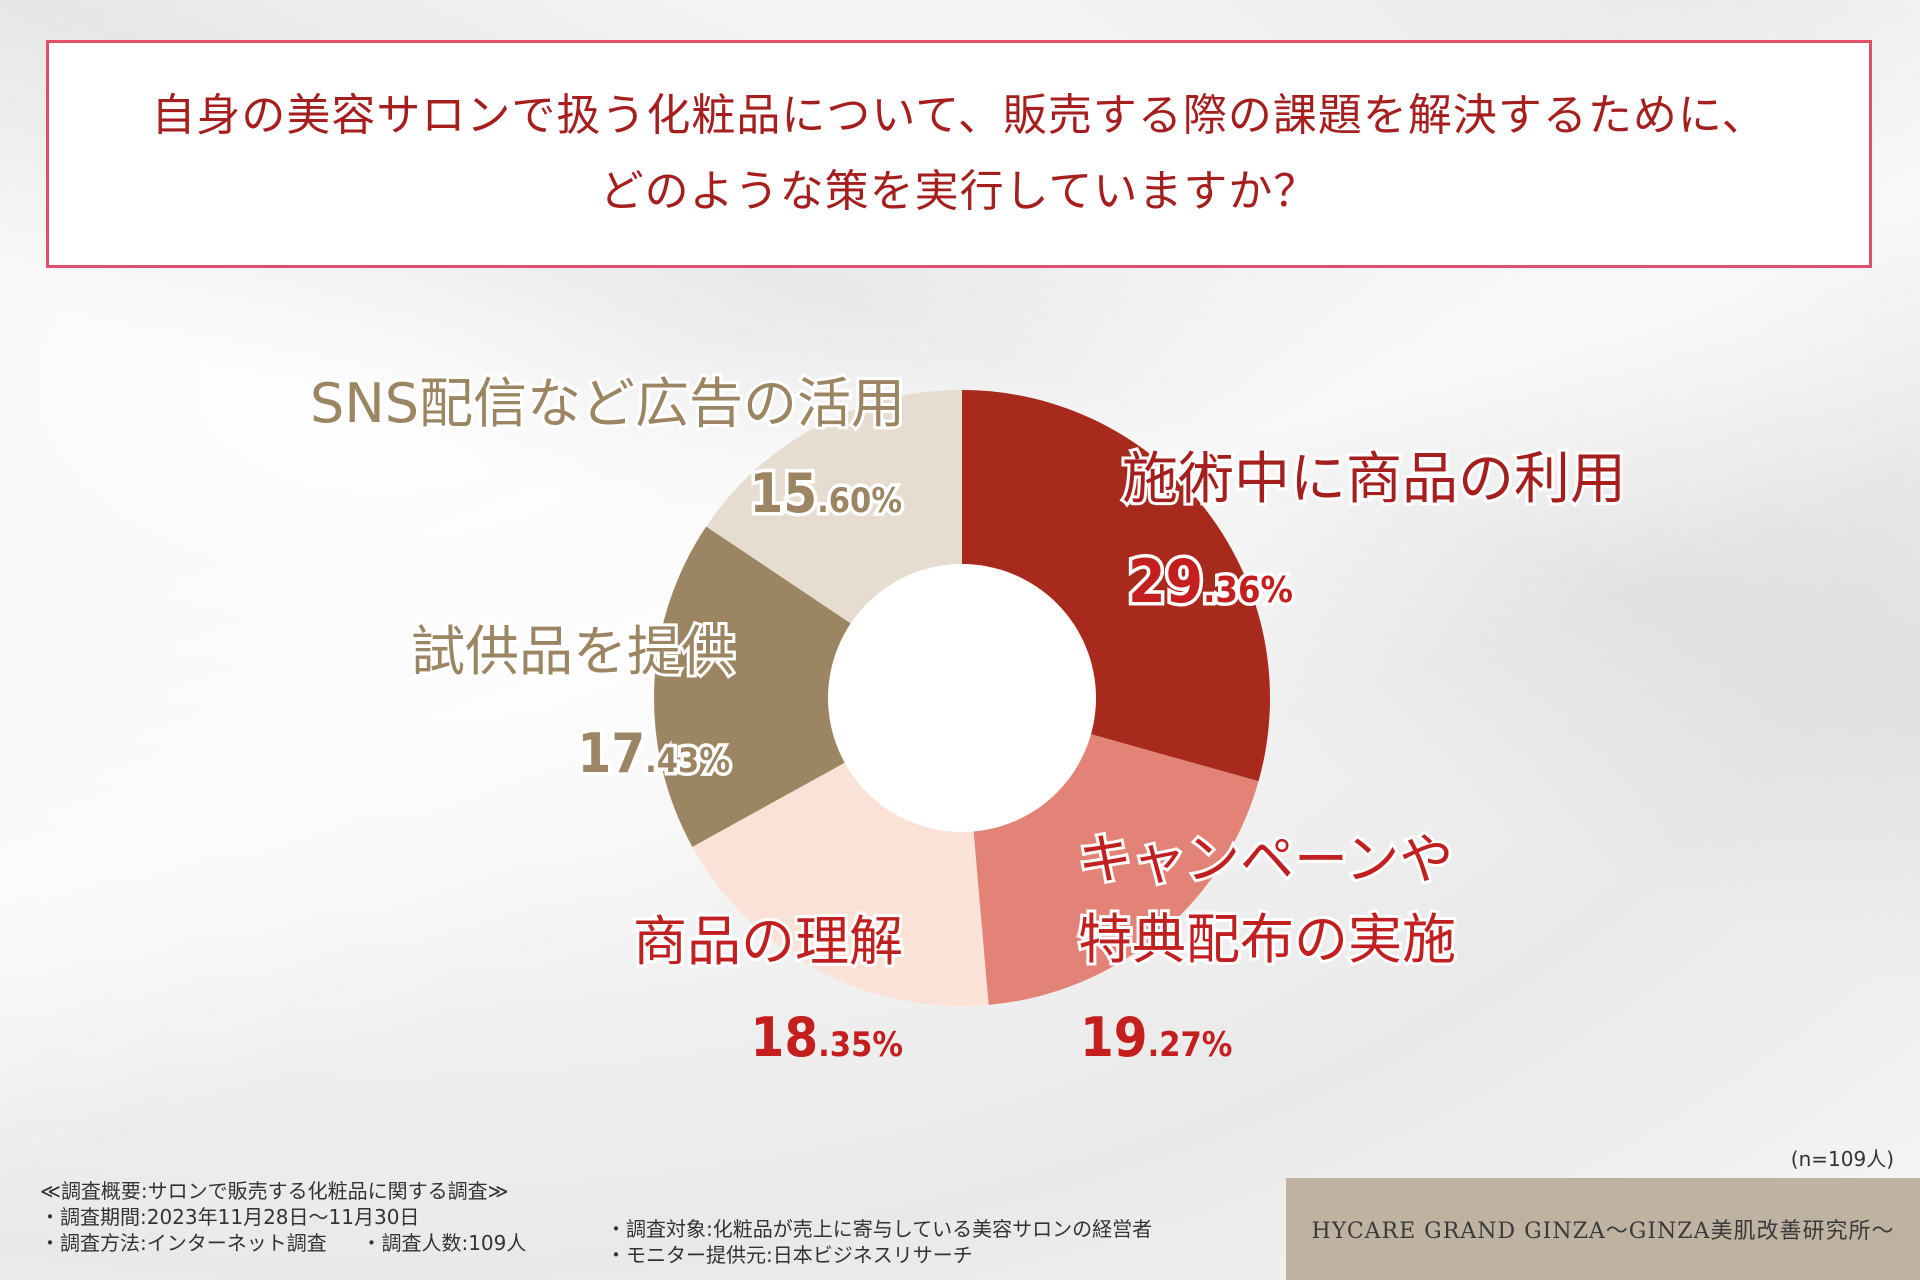 This screenshot has height=1280, width=1920. What do you see at coordinates (1267, 899) in the screenshot?
I see `slice-label-2: キャンペーンや特典配布の実施` at bounding box center [1267, 899].